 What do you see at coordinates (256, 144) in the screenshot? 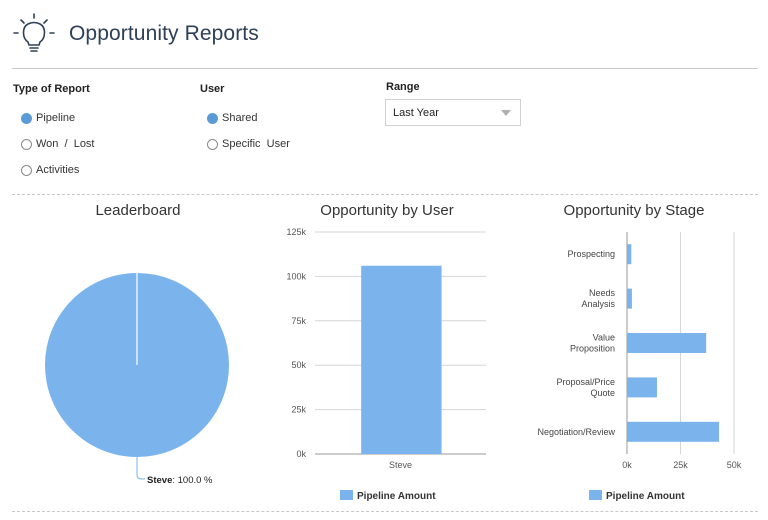
I see `radio-label: Specific User` at bounding box center [256, 144].